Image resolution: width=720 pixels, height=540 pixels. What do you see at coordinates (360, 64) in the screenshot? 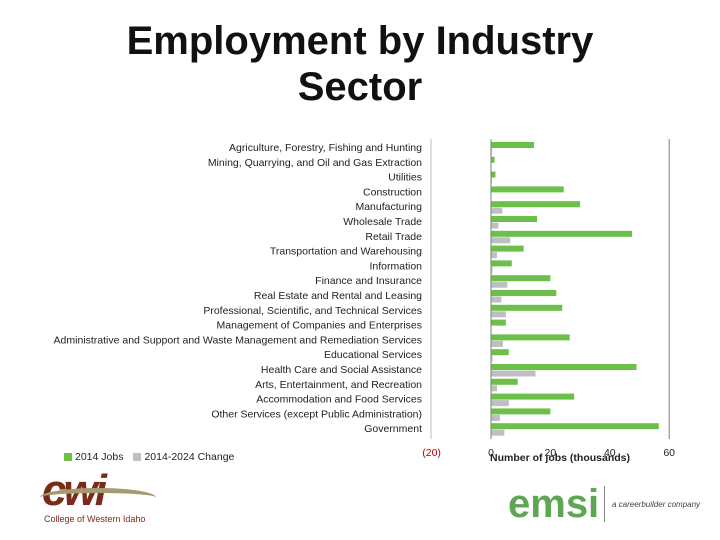
I see `page-title: Employment by Industry Sector` at bounding box center [360, 64].